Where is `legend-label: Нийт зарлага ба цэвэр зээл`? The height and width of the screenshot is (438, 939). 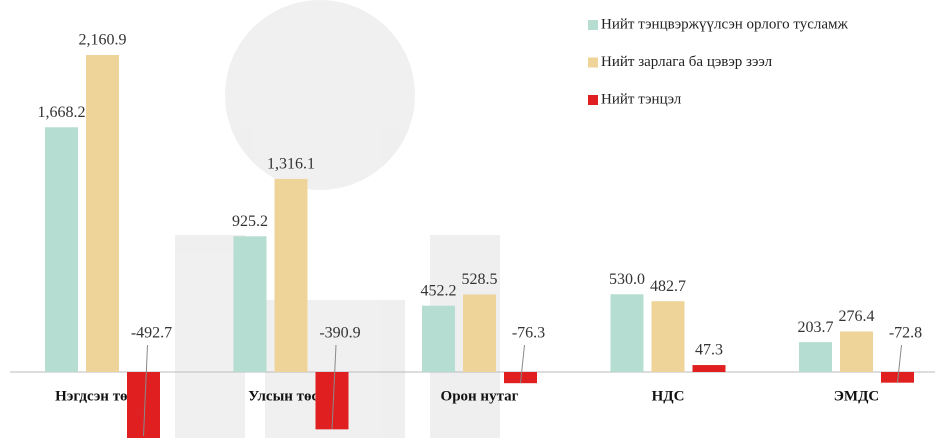
legend-label: Нийт зарлага ба цэвэр зээл is located at coordinates (687, 62).